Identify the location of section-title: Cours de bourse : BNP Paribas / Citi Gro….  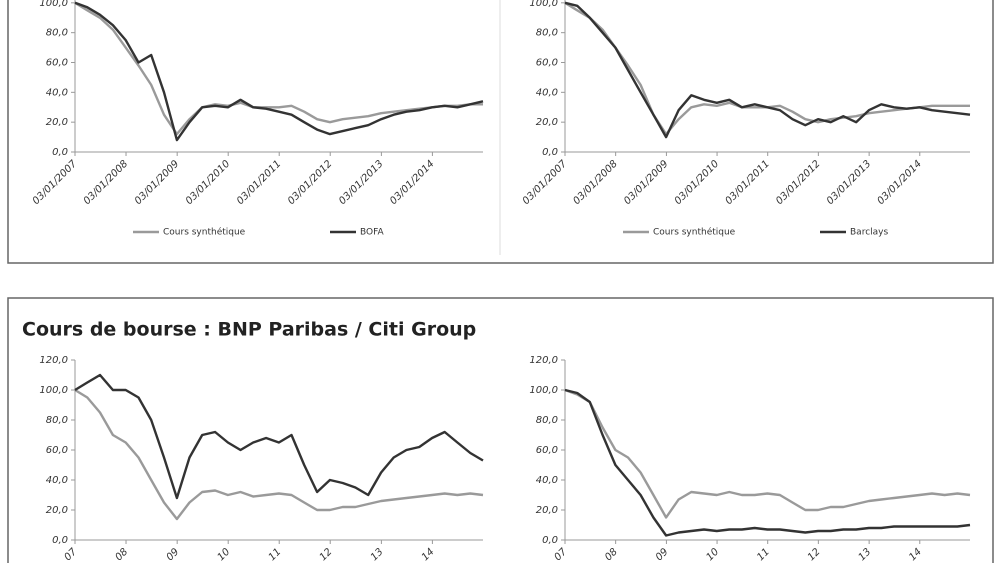
(249, 330).